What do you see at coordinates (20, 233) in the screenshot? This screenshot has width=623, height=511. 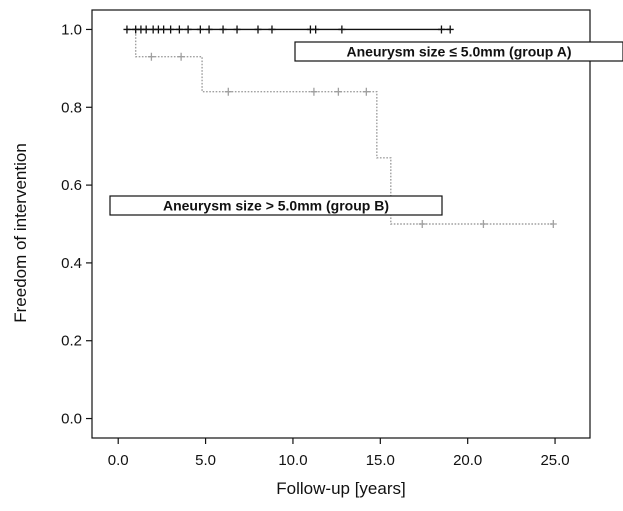 I see `y-axis-title: Freedom of intervention` at bounding box center [20, 233].